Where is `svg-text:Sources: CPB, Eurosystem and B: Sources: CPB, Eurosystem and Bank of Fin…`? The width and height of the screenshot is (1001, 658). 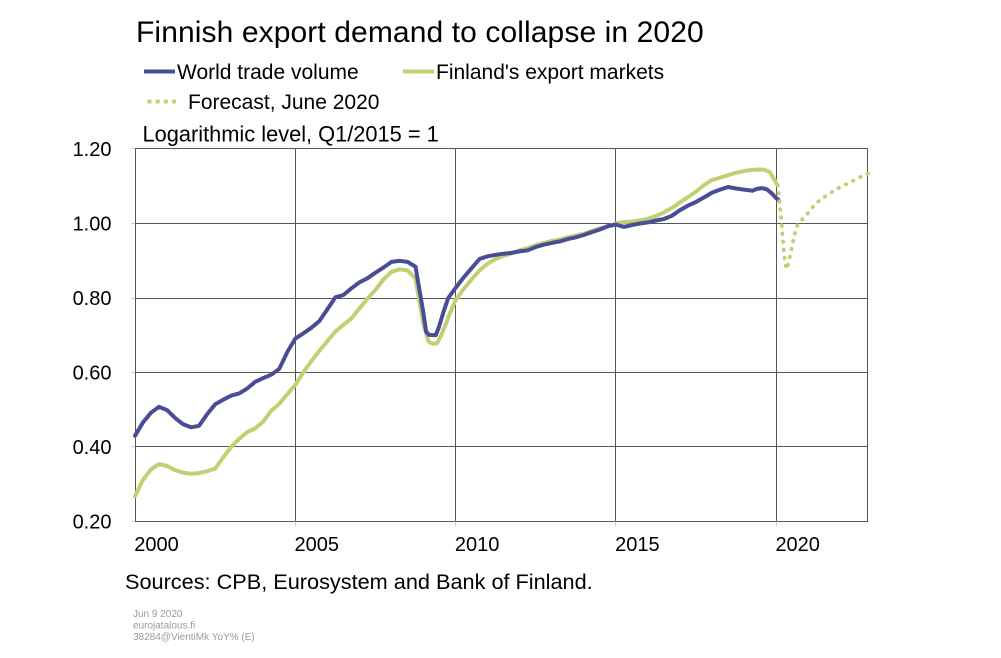 svg-text:Sources: CPB, Eurosystem and B: Sources: CPB, Eurosystem and Bank of Fin… is located at coordinates (359, 581).